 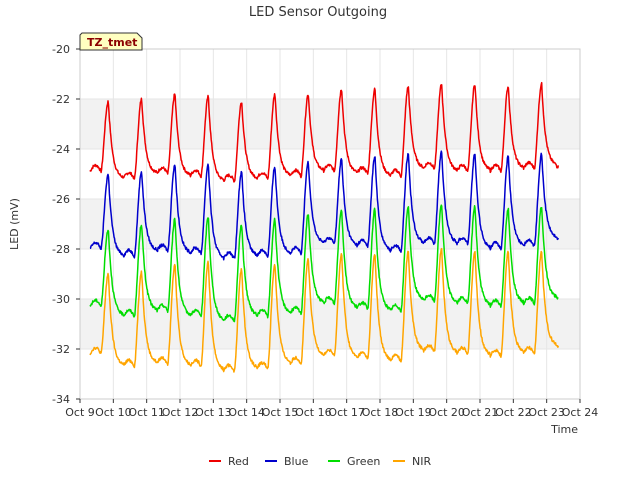 What do you see at coordinates (66, 224) in the screenshot?
I see `y-axis-ticks: -34 -32 -30 -28 -26 -24 -22 -20` at bounding box center [66, 224].